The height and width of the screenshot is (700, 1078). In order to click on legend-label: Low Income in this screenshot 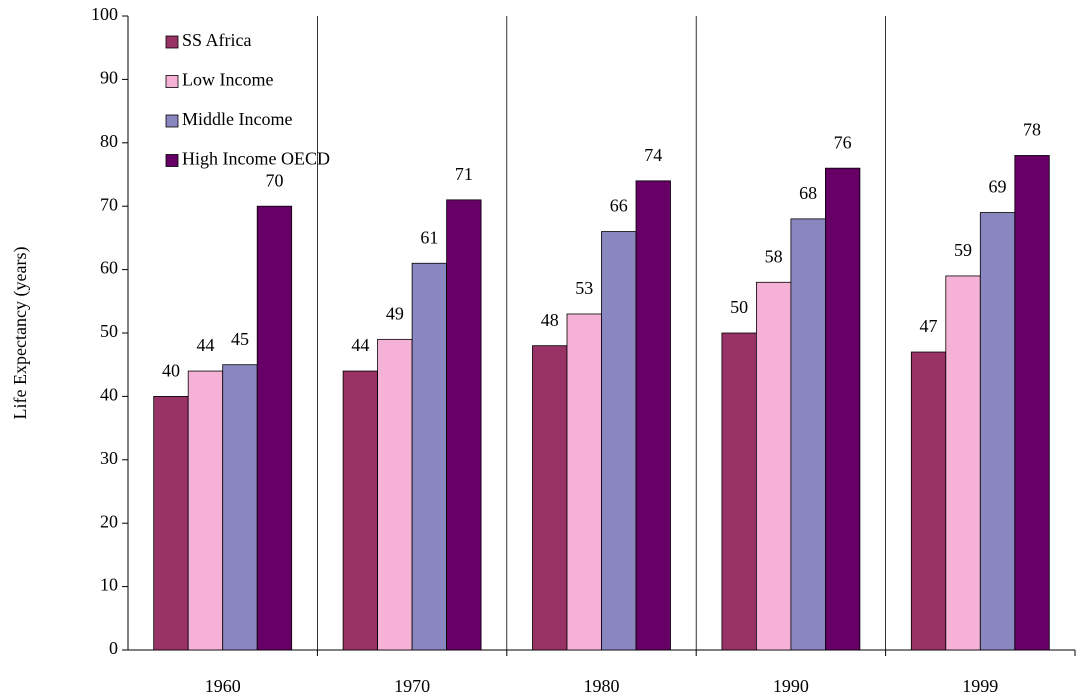, I will do `click(227, 80)`.